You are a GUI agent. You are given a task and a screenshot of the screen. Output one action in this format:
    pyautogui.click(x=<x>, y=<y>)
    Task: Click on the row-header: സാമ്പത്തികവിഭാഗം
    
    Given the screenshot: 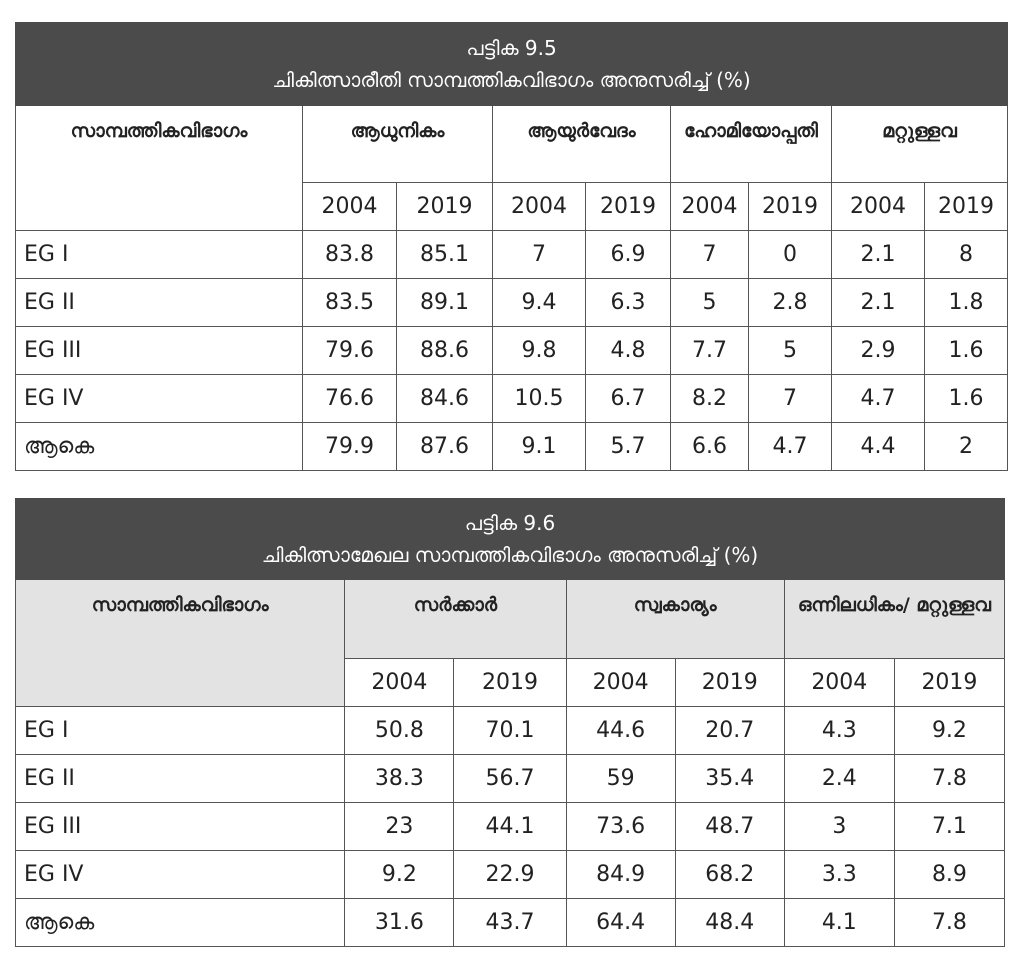 What is the action you would take?
    pyautogui.click(x=180, y=643)
    